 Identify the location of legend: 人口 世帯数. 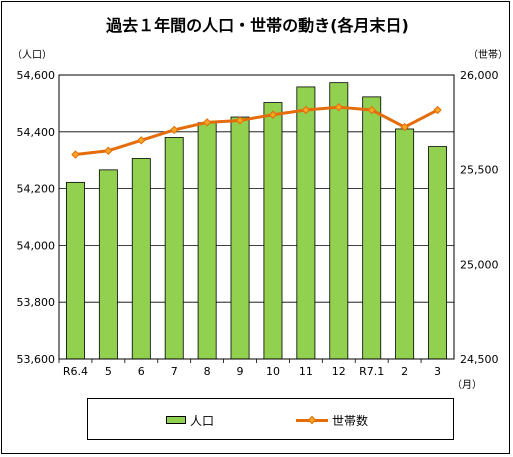
(270, 419).